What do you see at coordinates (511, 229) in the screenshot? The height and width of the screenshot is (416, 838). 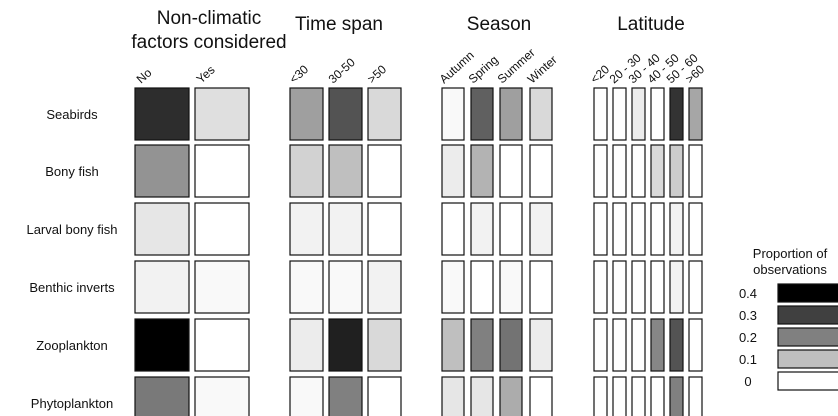 I see `cell-season-larval-bony-fish-summer` at bounding box center [511, 229].